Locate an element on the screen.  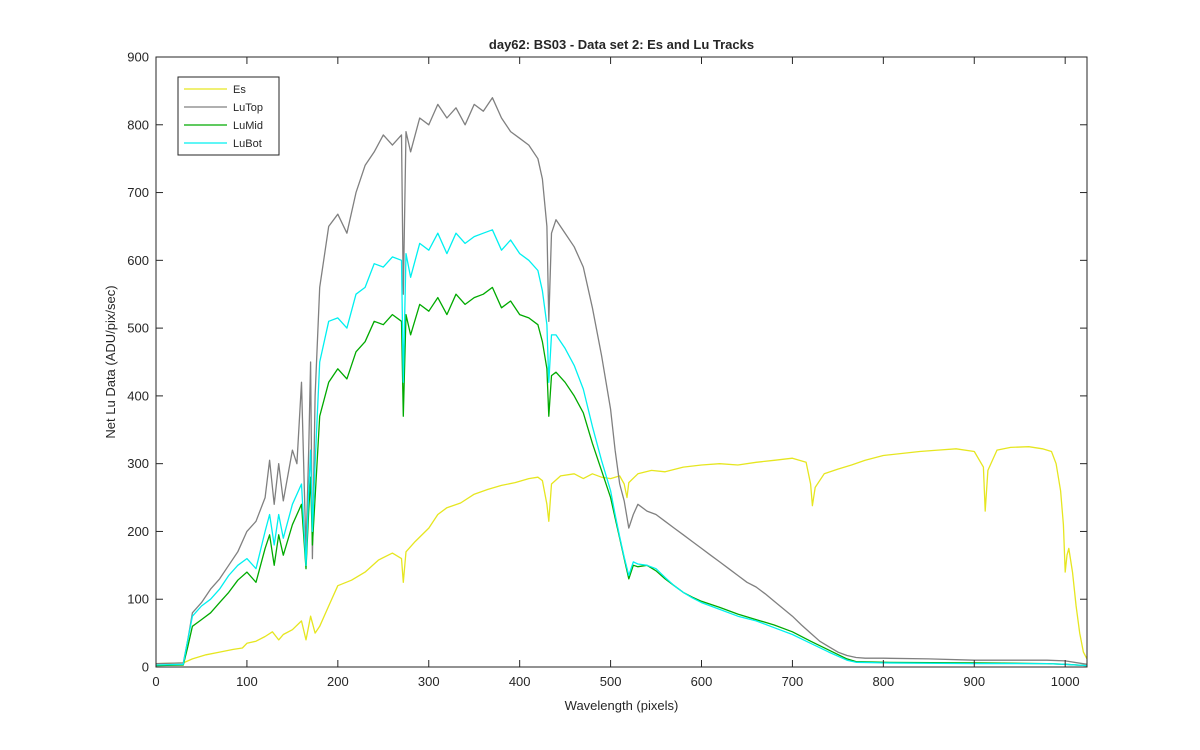
y-tick-label: 100 is located at coordinates (138, 599).